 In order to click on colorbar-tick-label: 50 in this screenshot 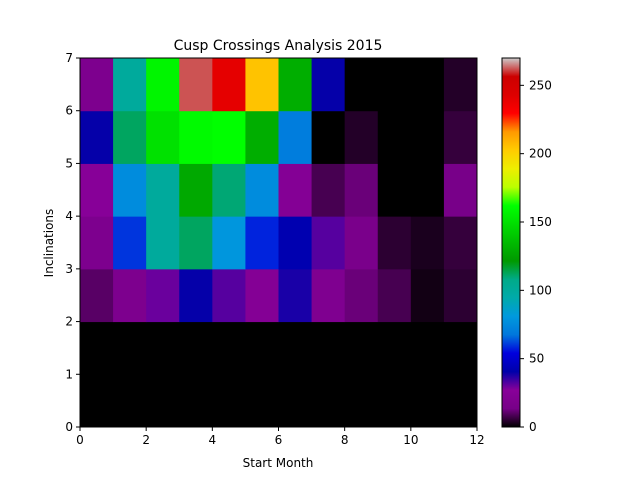, I will do `click(536, 359)`.